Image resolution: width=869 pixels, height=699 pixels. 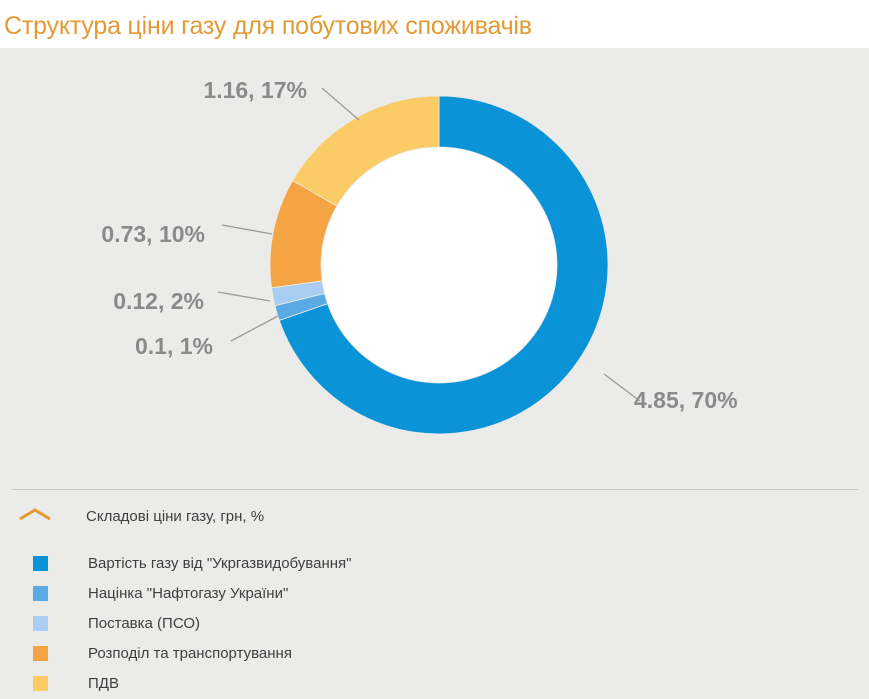 I want to click on legend-line-label: Складові ціни газу, грн, %, so click(x=175, y=516).